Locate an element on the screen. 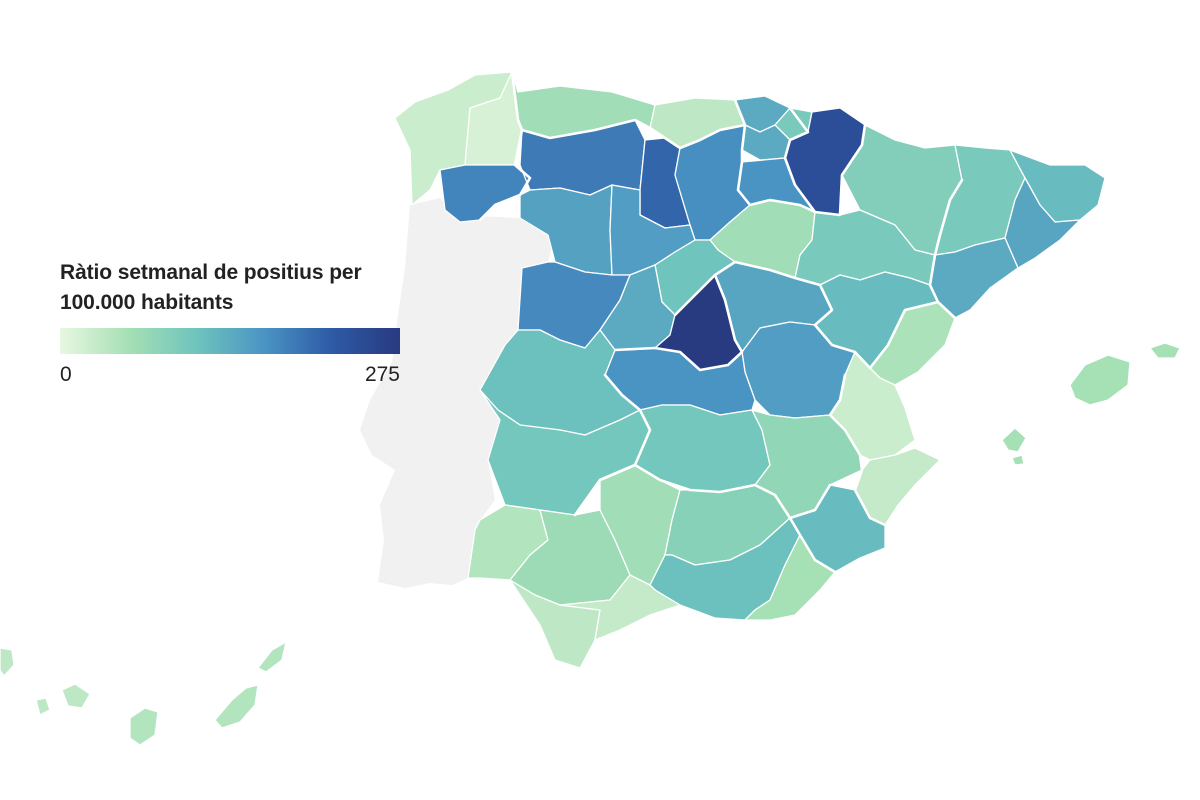  legend-min-label: 0 is located at coordinates (66, 374).